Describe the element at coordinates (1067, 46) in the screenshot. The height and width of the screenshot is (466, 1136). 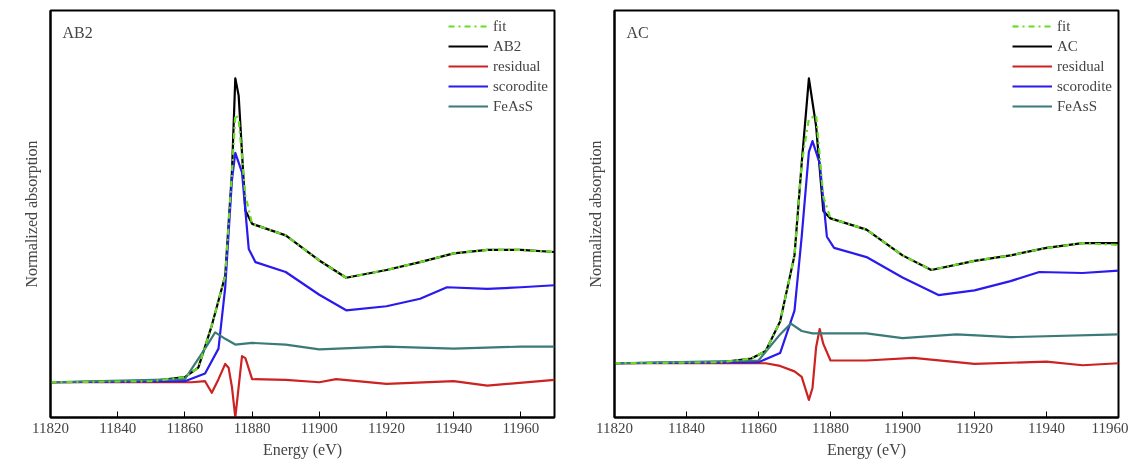
I see `legend-label: AC` at that location.